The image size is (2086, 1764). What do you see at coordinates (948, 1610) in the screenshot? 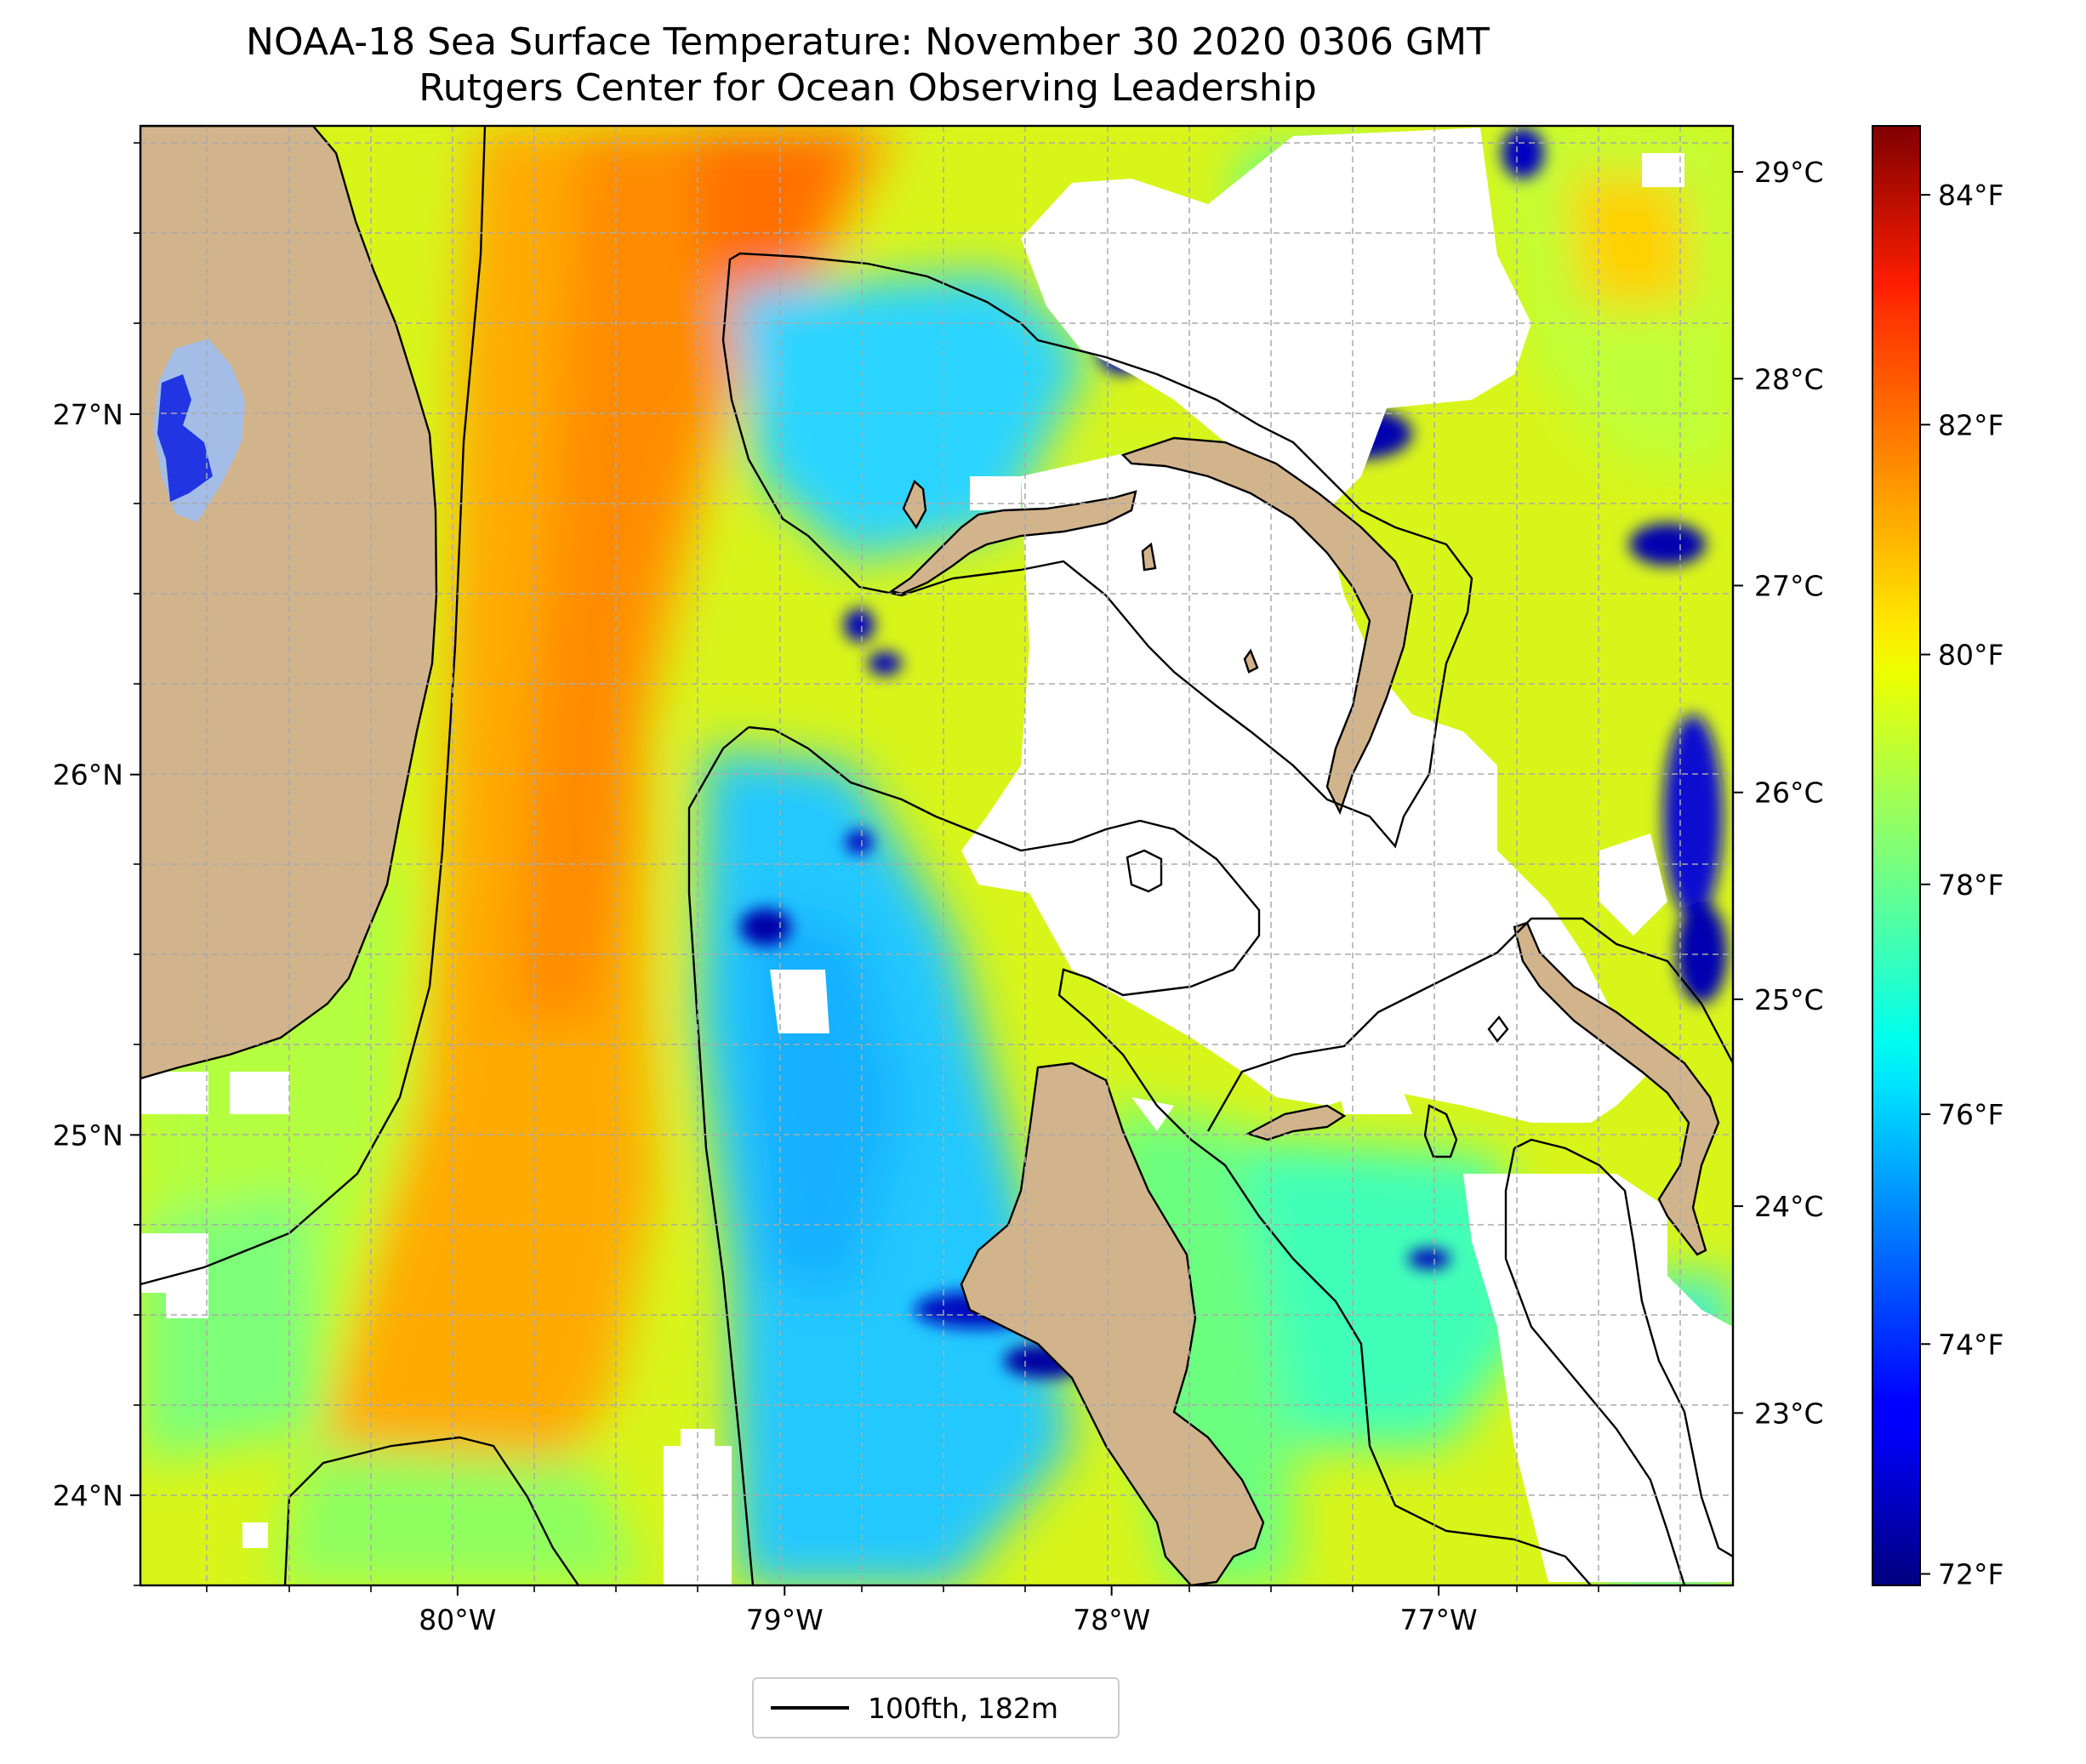
I see `x-axis-ticks: 80°W 79°W 78°W 77°W` at bounding box center [948, 1610].